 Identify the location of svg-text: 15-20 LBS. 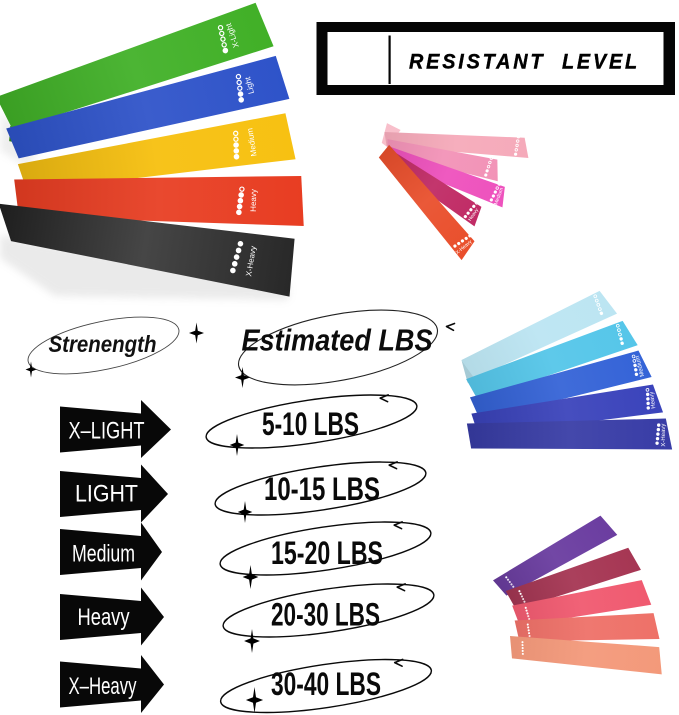
(327, 553).